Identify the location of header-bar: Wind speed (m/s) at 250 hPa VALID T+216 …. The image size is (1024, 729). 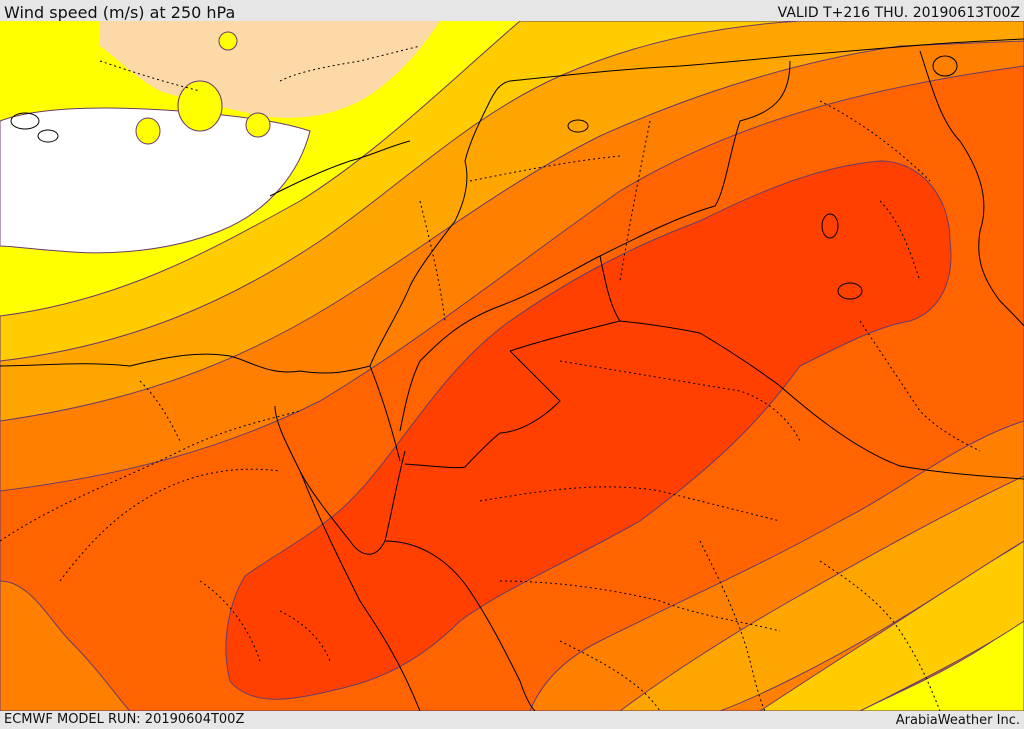
(512, 11).